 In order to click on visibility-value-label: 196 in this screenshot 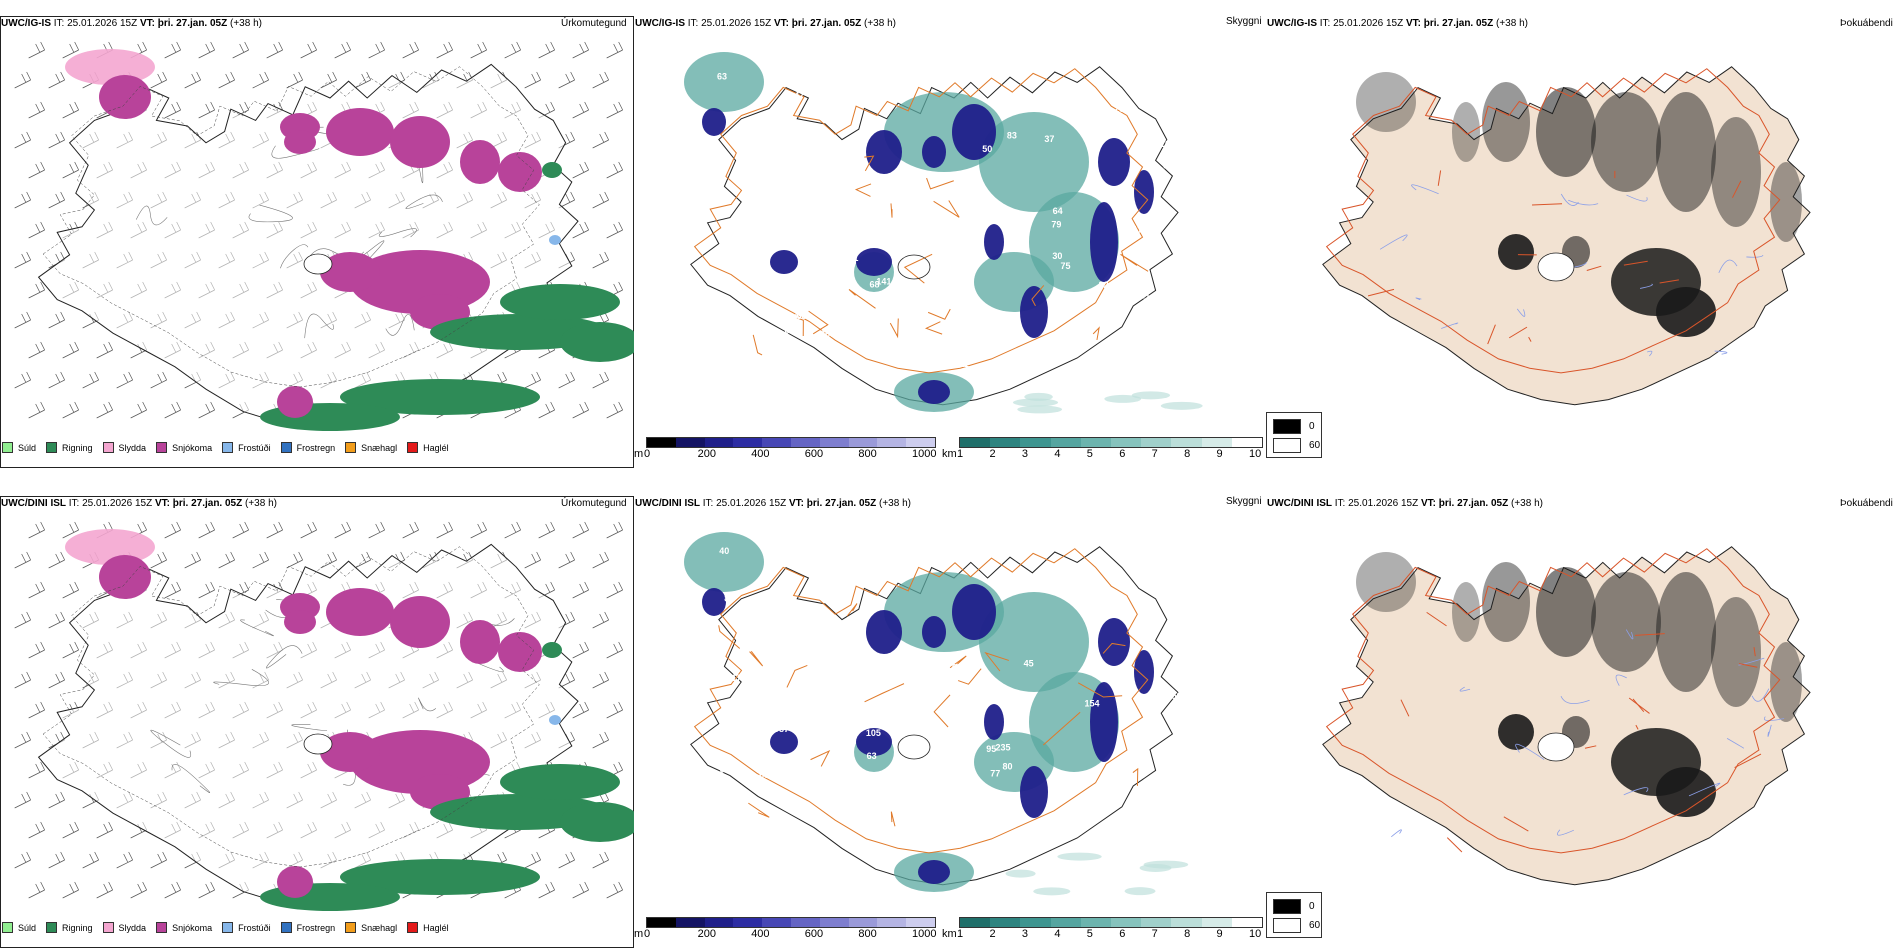, I will do `click(962, 744)`.